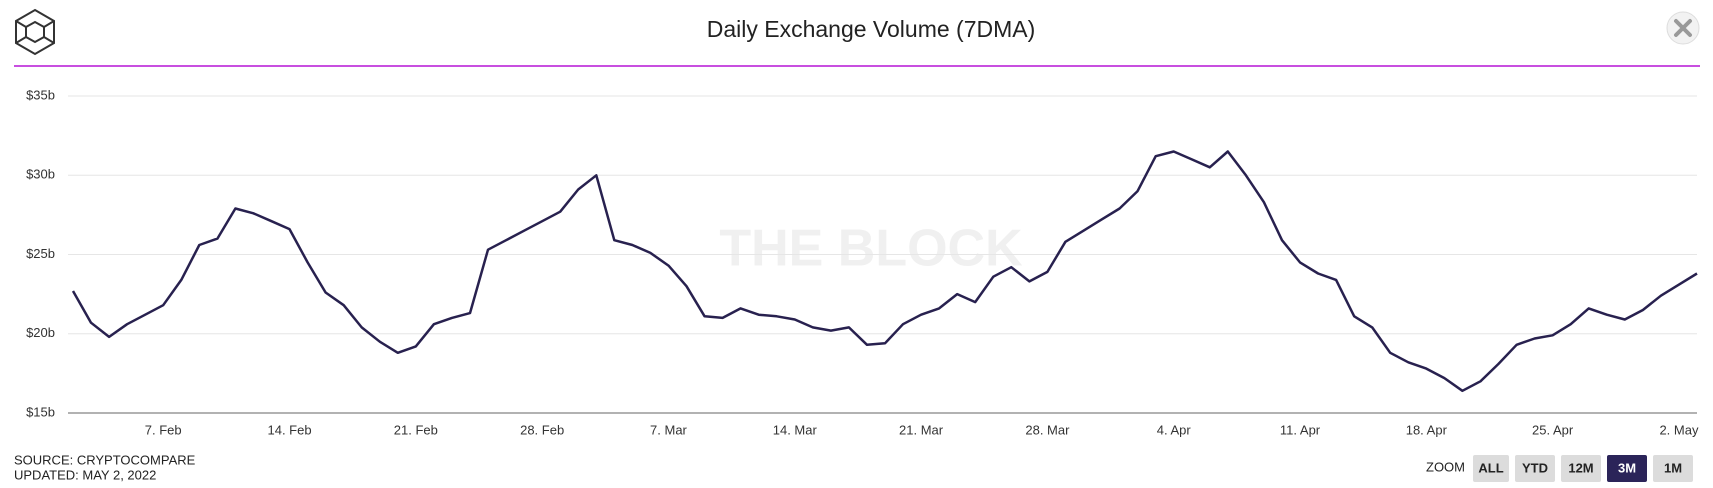 Image resolution: width=1713 pixels, height=488 pixels. I want to click on zoom-button: 1M, so click(1673, 468).